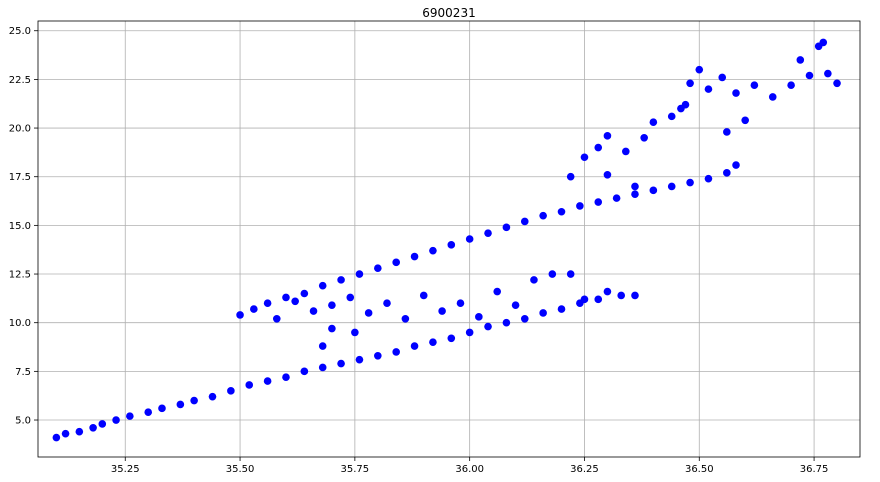 The image size is (880, 482). Describe the element at coordinates (23, 372) in the screenshot. I see `y-tick-label: 7.5` at that location.